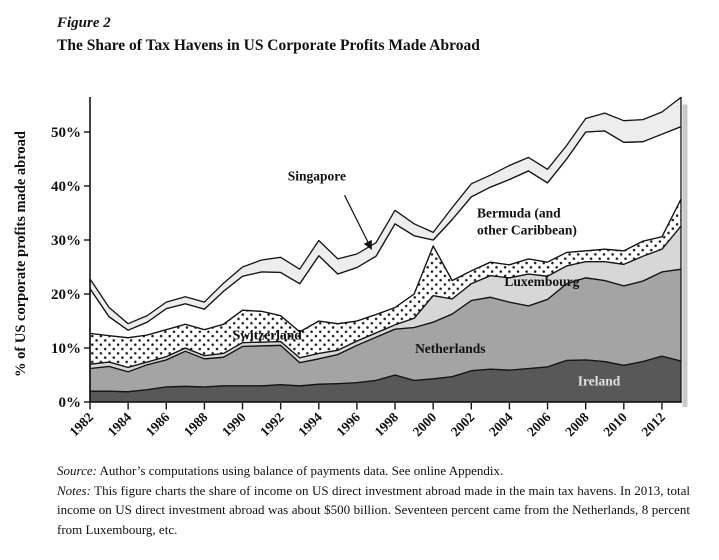 This screenshot has height=560, width=719. I want to click on y-axis-title: % of US corporate profits made abroad, so click(21, 254).